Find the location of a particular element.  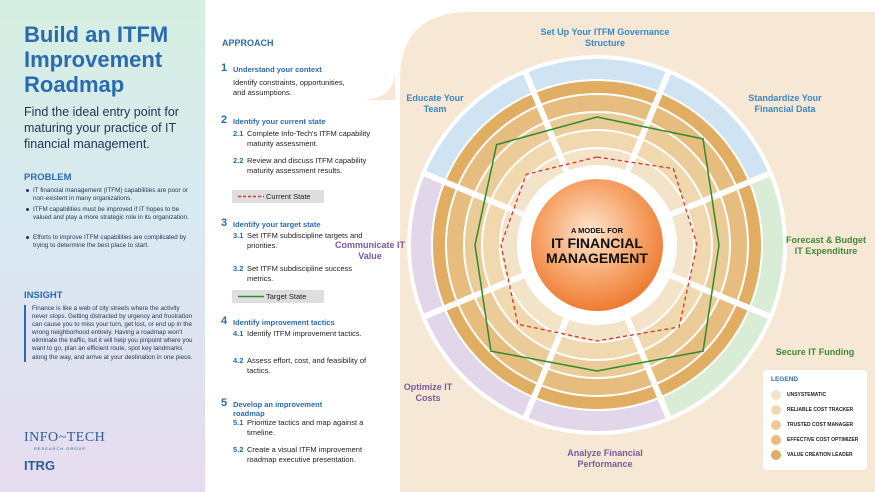

step-title: Identify your current state is located at coordinates (279, 121).